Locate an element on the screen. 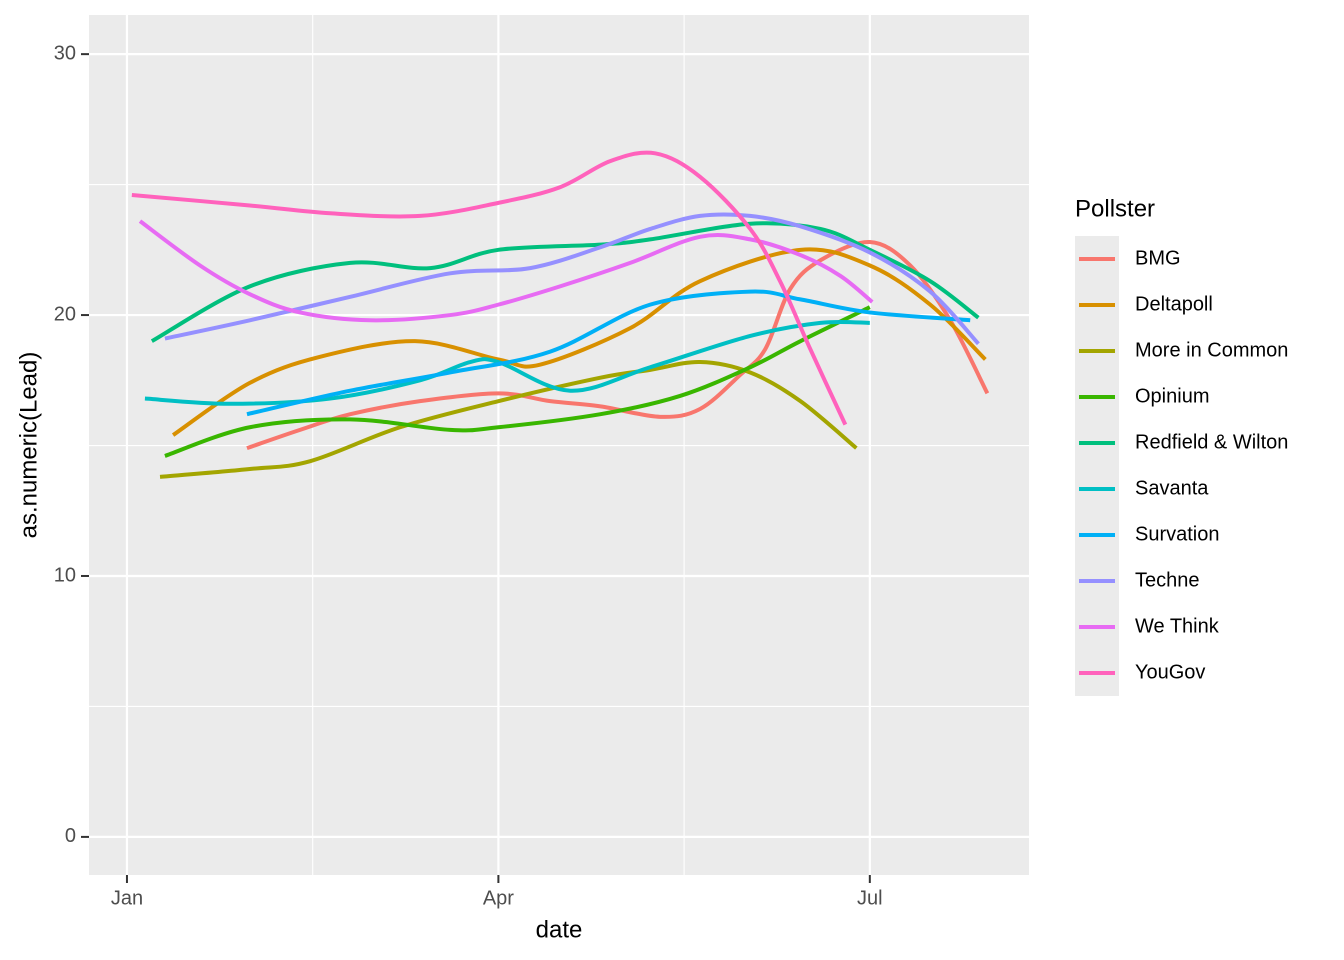  legend-label: More in Common is located at coordinates (1211, 350).